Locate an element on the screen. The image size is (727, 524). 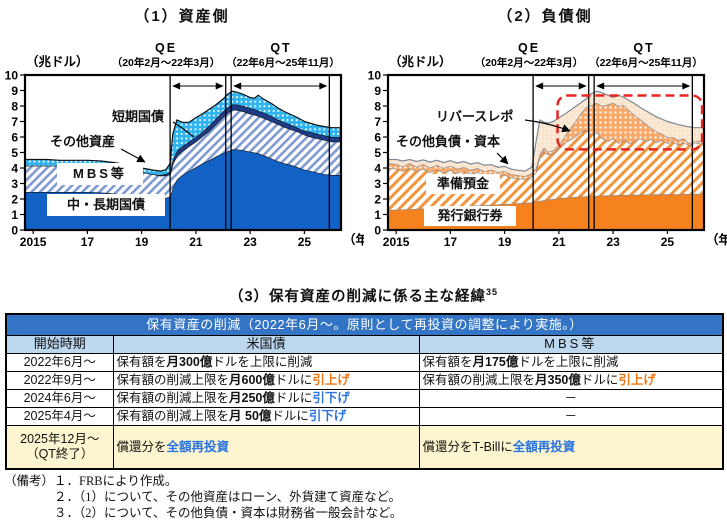
table-column-header-row: 開始時期 米国債 MBS等 is located at coordinates (364, 344).